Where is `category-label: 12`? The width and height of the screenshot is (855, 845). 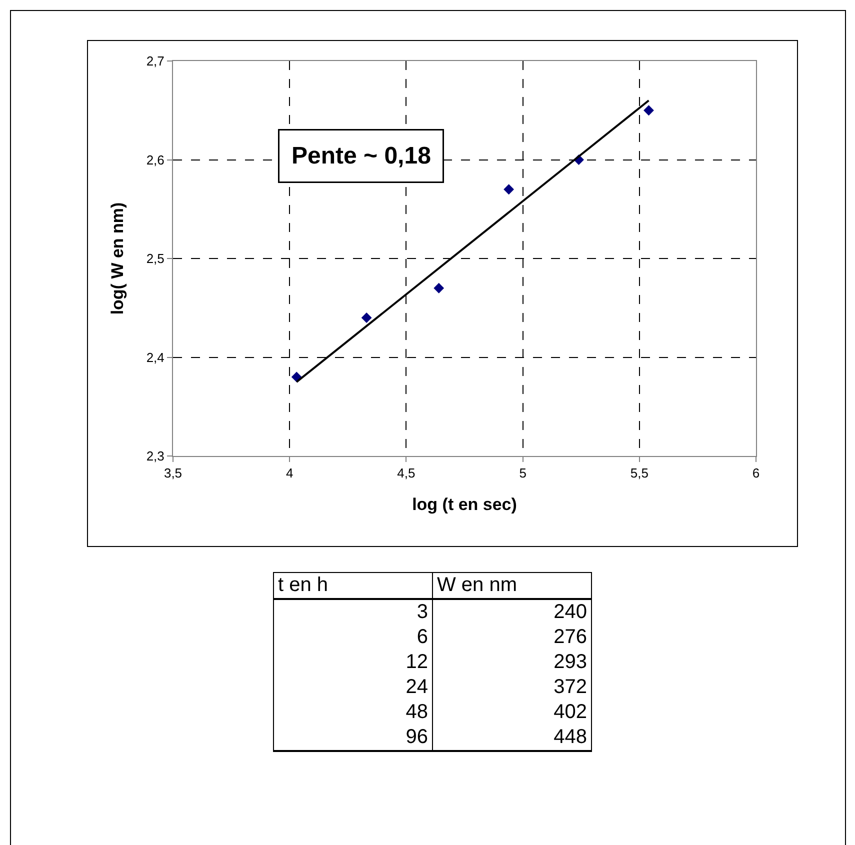
category-label: 12 is located at coordinates (353, 662).